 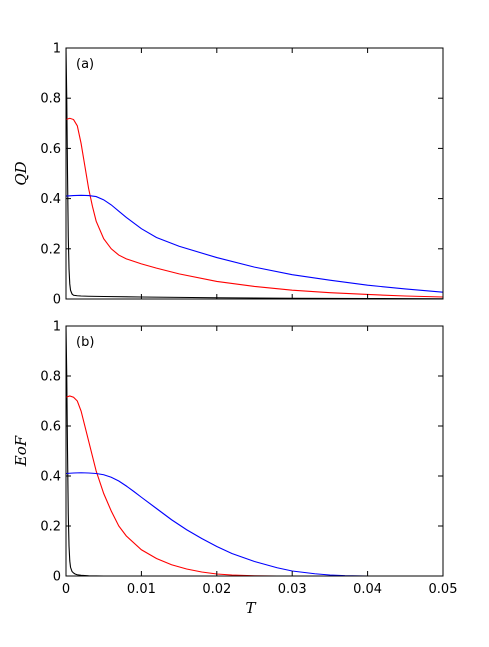 I want to click on panel-label: (b), so click(x=85, y=342).